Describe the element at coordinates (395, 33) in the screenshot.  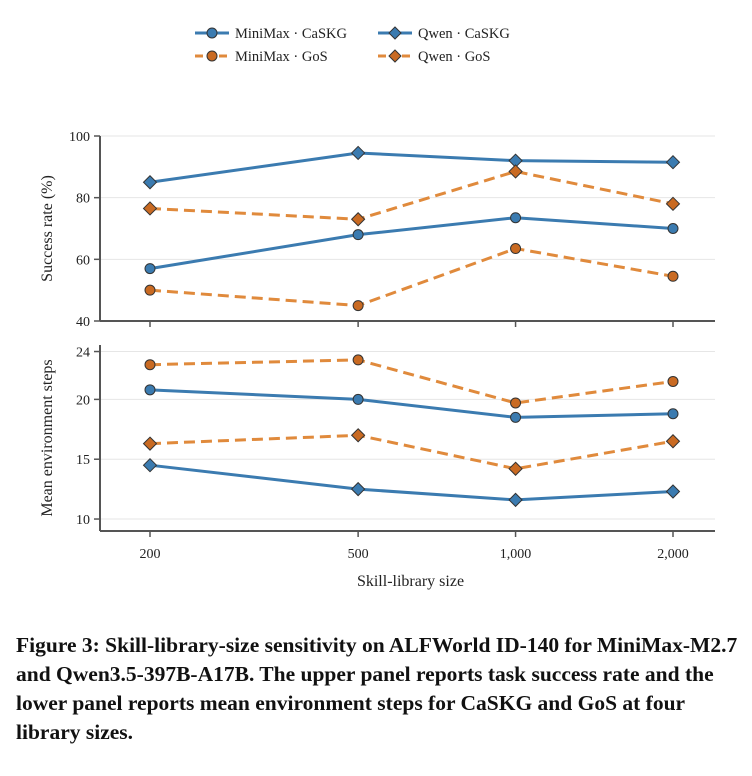
I see `legend-marker-qwen-caskg` at that location.